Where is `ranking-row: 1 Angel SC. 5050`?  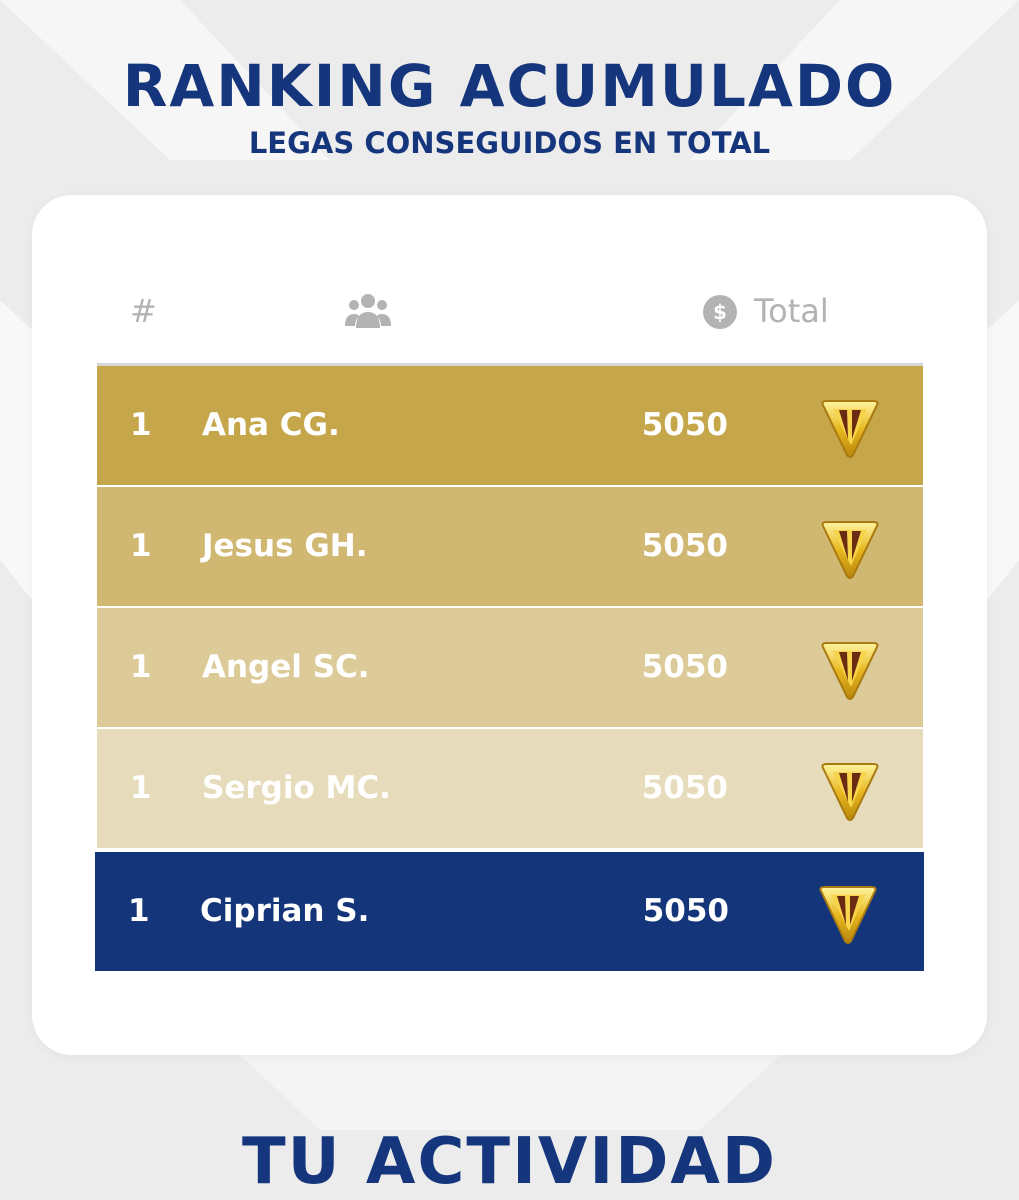
ranking-row: 1 Angel SC. 5050 is located at coordinates (510, 668).